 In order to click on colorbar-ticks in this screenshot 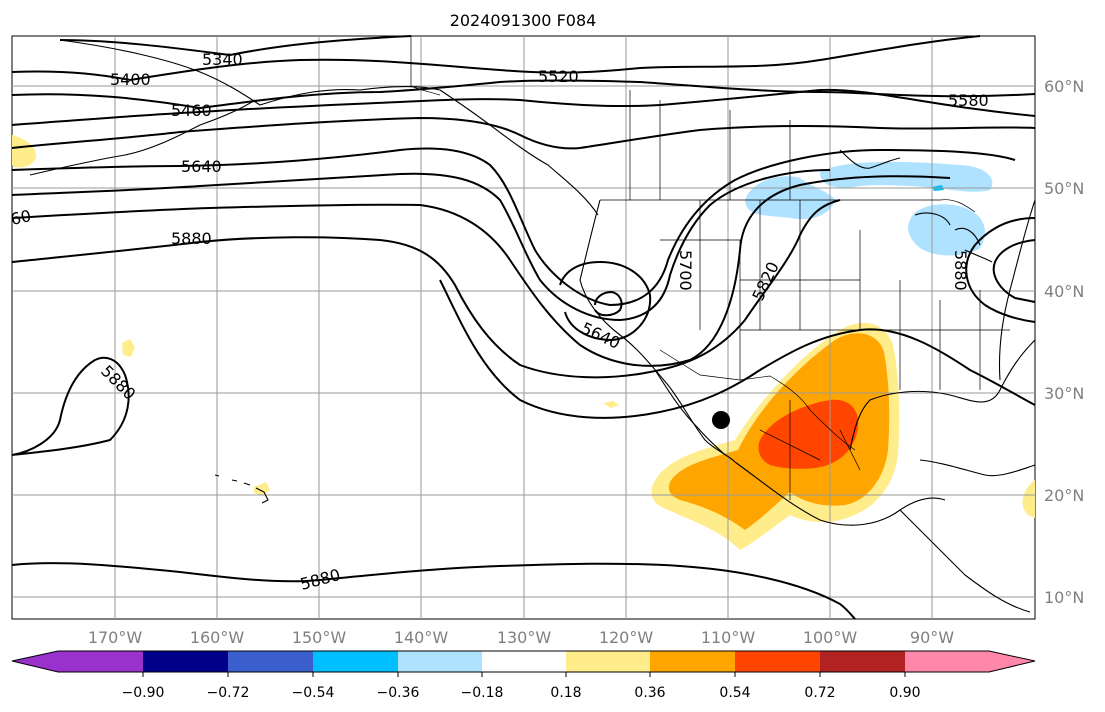, I will do `click(524, 674)`.